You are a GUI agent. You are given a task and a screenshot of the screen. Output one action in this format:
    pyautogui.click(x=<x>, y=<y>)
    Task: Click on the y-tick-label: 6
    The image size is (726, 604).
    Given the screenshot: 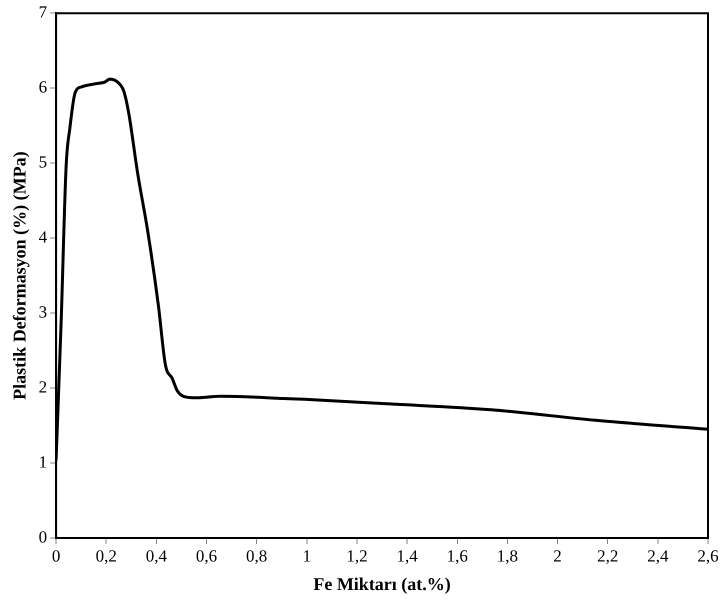 What is the action you would take?
    pyautogui.click(x=43, y=87)
    